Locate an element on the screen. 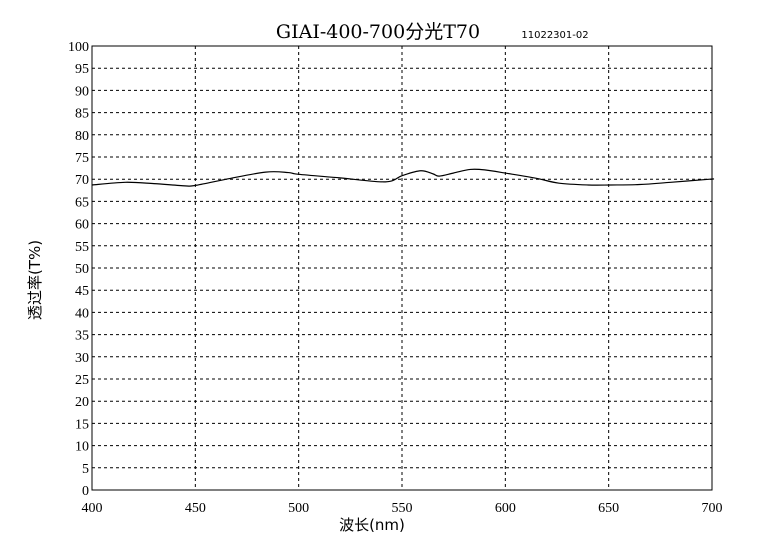 This screenshot has height=547, width=778. y-tick-label: 5 is located at coordinates (85, 469).